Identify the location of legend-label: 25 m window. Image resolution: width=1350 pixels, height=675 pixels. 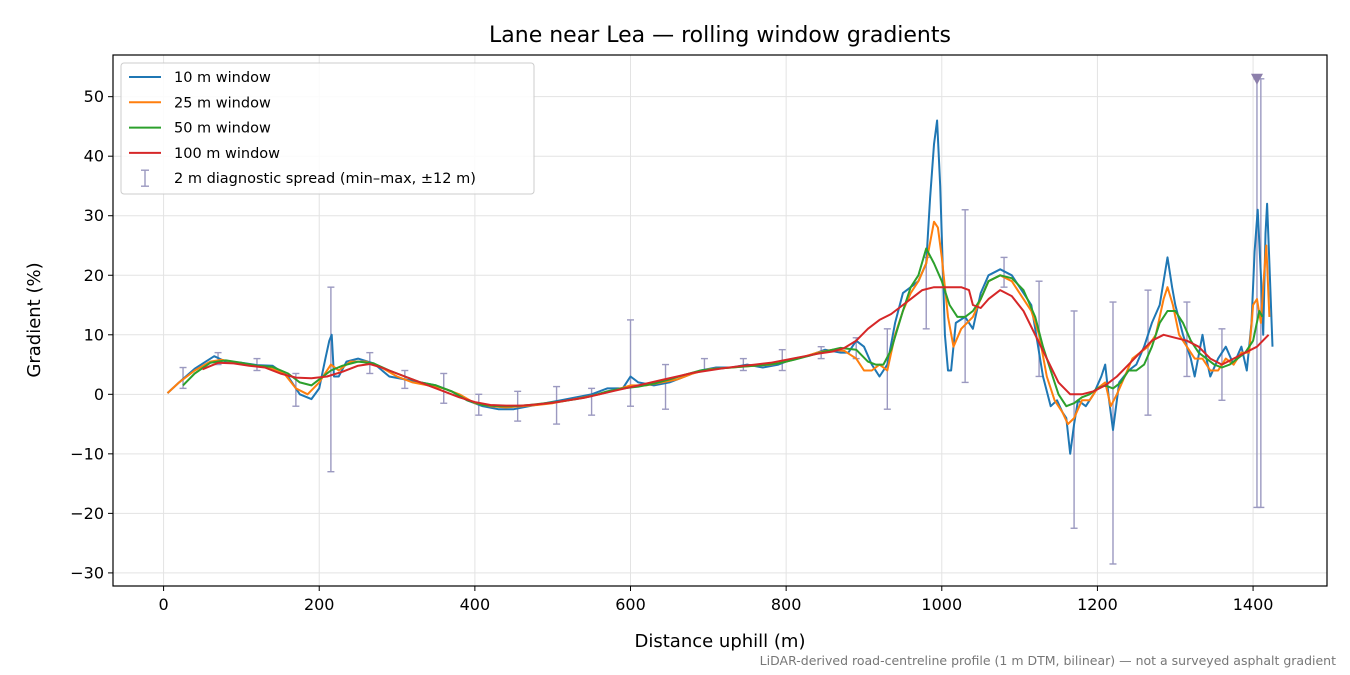
(222, 103).